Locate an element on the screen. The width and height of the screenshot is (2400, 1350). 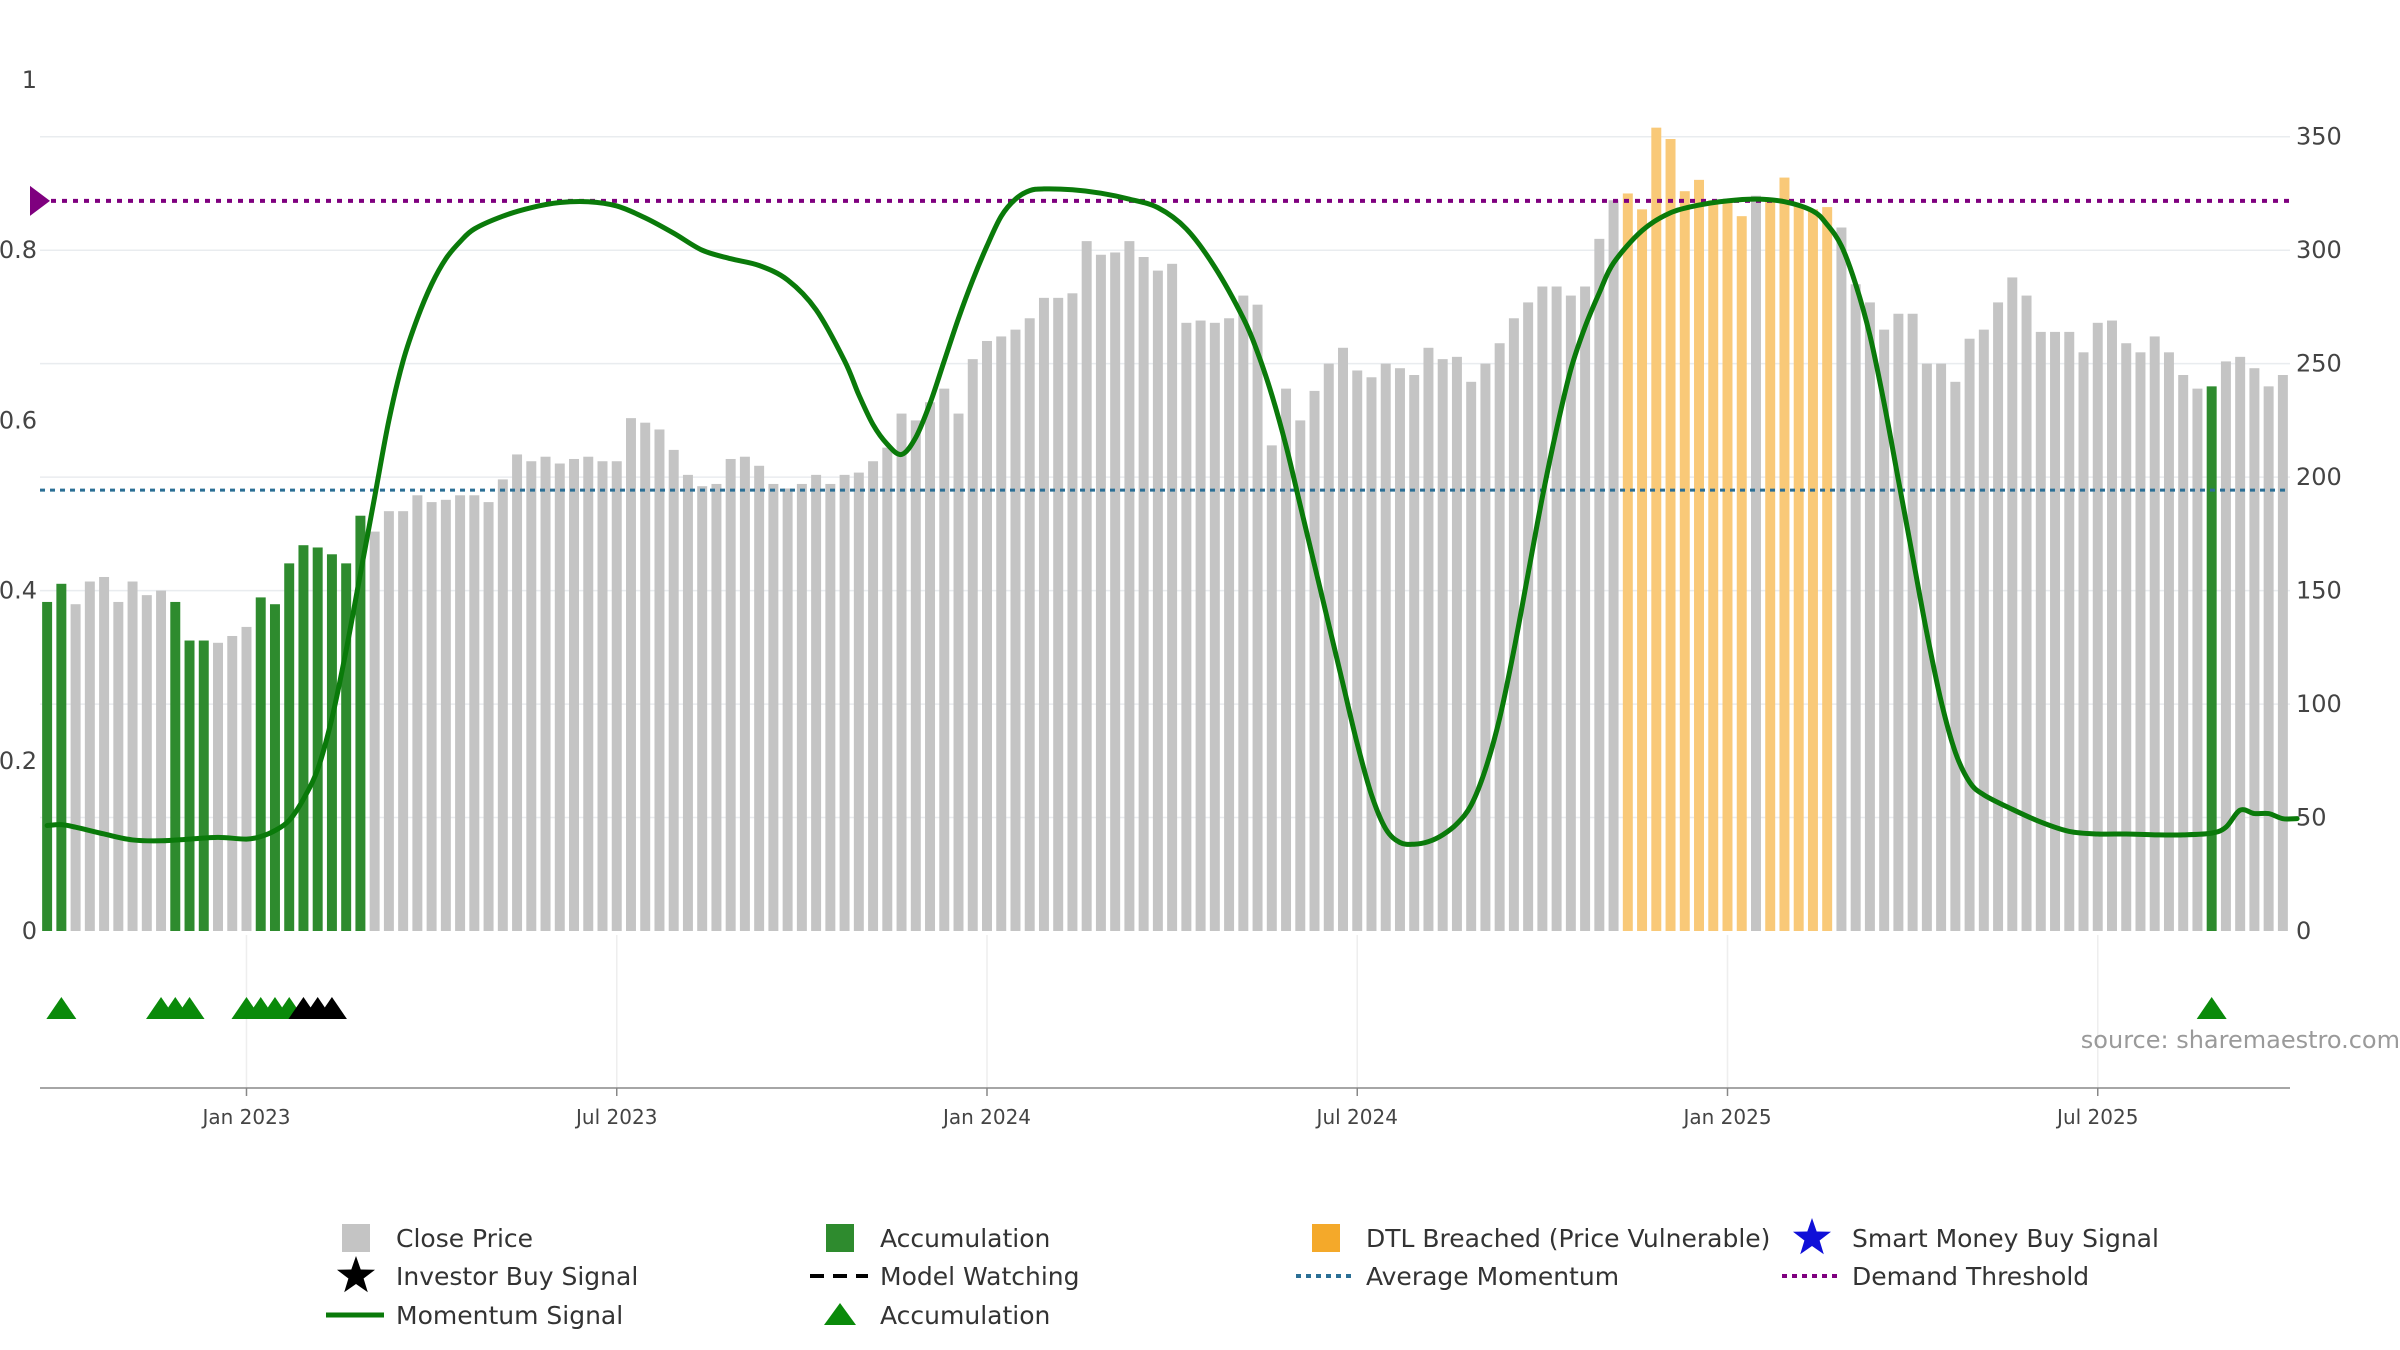
x-tick-label: Jan 2024 is located at coordinates (986, 1117).